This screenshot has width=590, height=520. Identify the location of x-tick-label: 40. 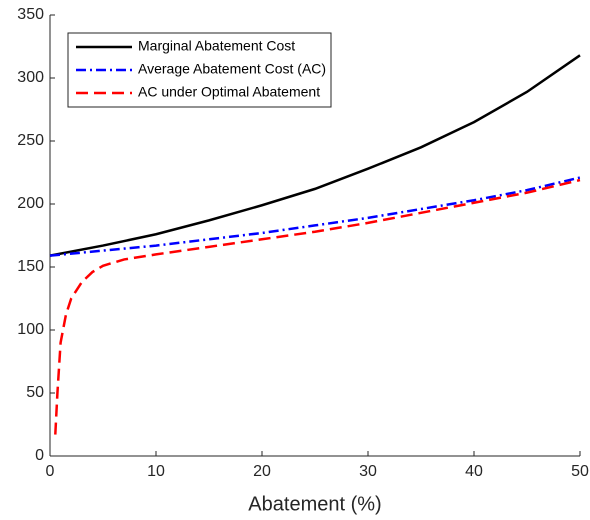
(474, 471).